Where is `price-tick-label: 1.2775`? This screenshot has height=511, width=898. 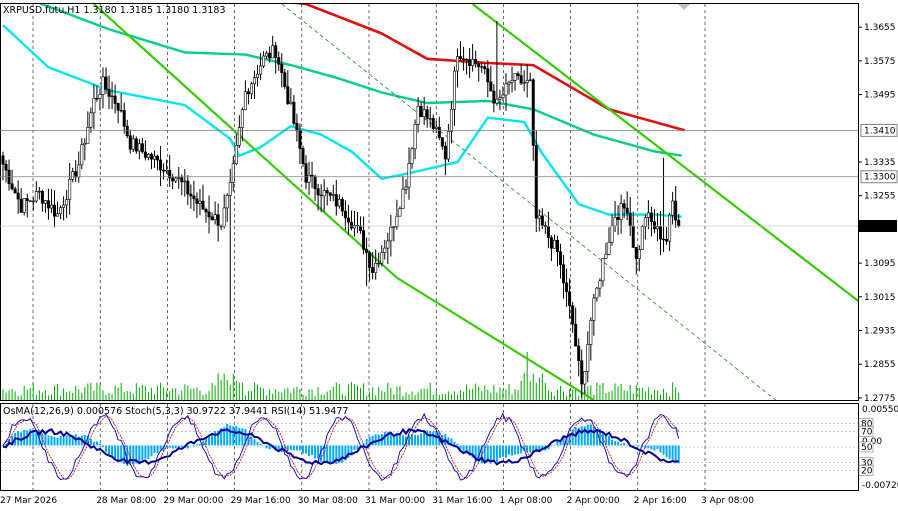 price-tick-label: 1.2775 is located at coordinates (880, 399).